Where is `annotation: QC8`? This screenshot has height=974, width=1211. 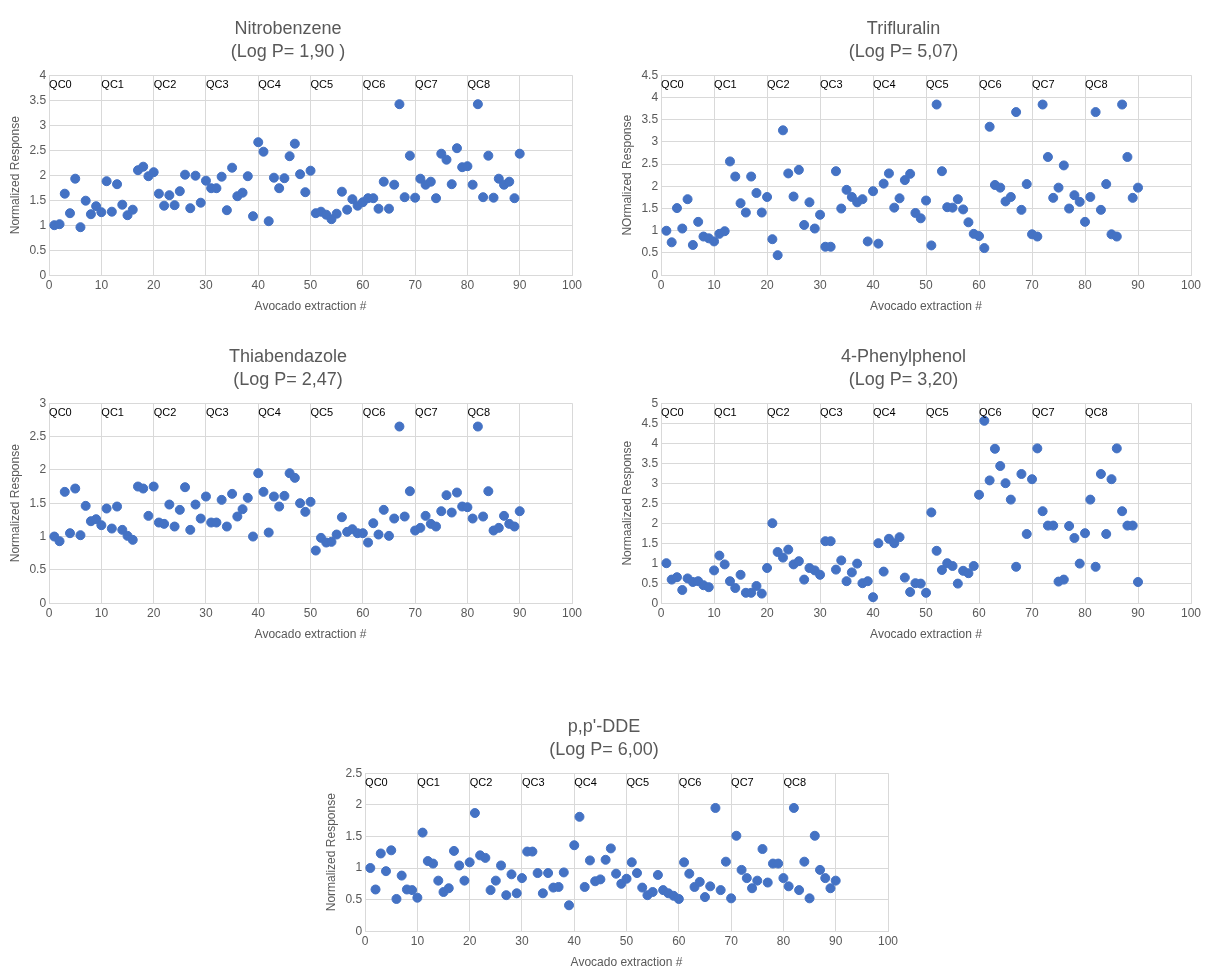
annotation: QC8 is located at coordinates (1096, 84).